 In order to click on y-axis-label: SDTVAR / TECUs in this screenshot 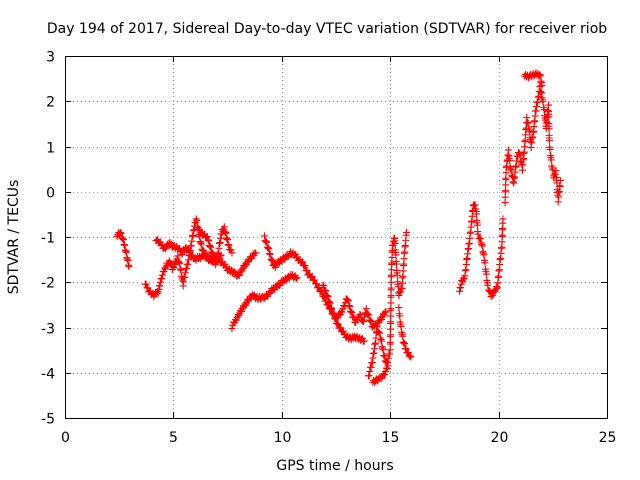, I will do `click(14, 237)`.